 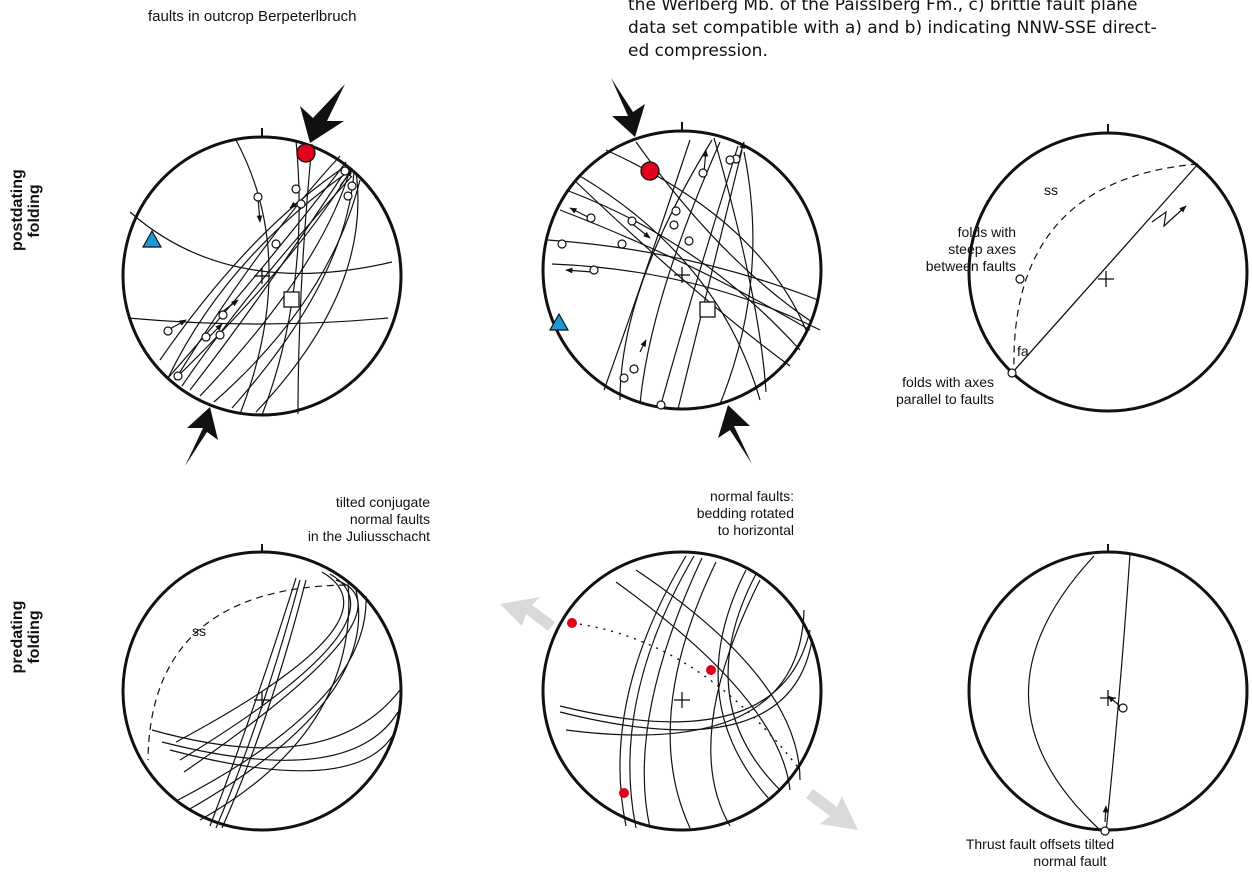 I want to click on primitive-circle, so click(x=682, y=691).